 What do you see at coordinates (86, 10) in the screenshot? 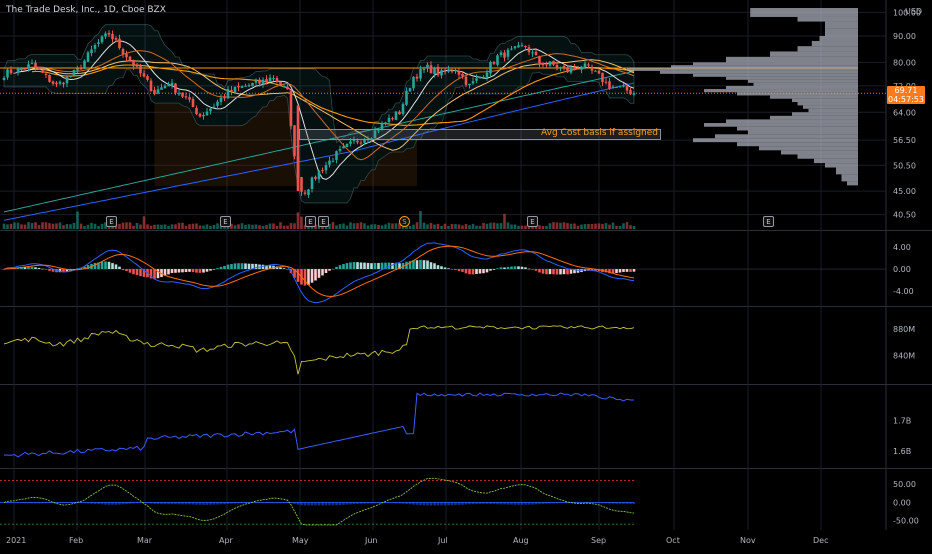
I see `symbol-legend: The Trade Desk, Inc., 1D, Cboe BZX` at bounding box center [86, 10].